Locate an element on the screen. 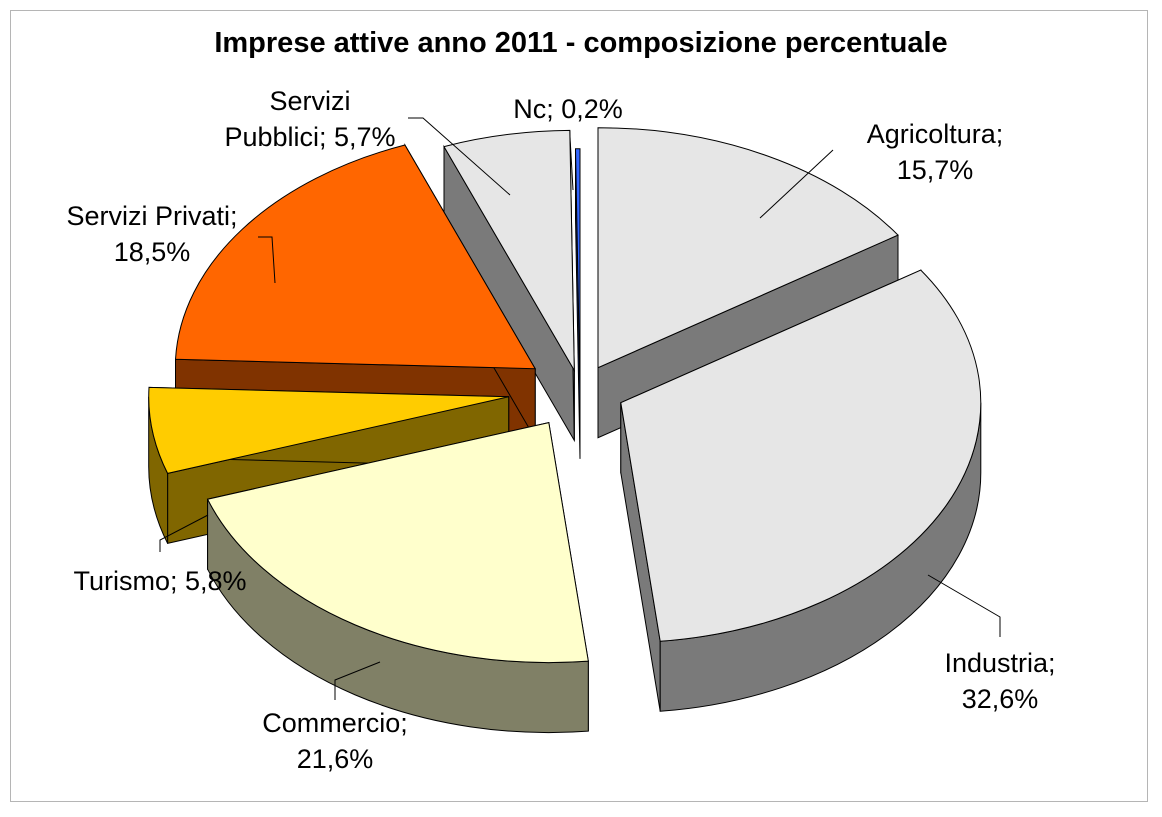  slice-label-servizi-pubblici: Servizi Pubblici; 5,7% is located at coordinates (309, 119).